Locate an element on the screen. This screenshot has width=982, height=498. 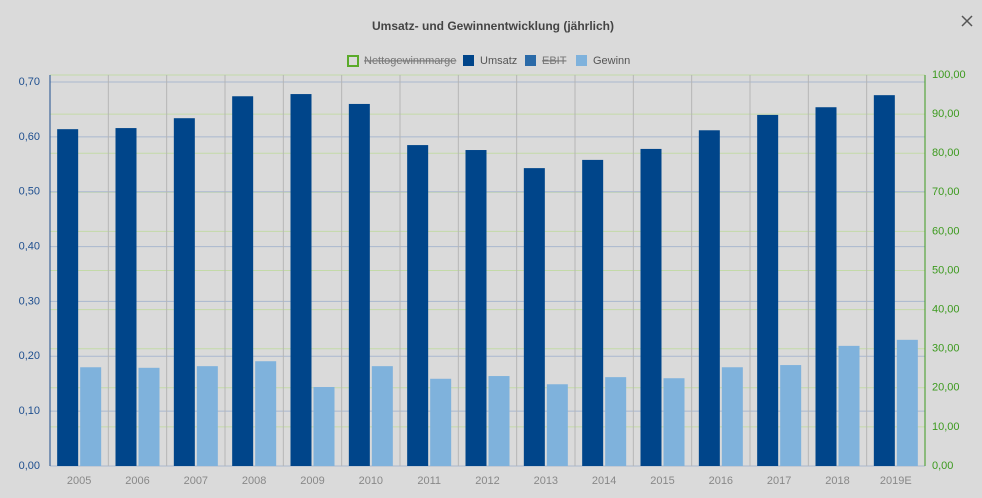
y-tick-label: 0,30 is located at coordinates (29, 301).